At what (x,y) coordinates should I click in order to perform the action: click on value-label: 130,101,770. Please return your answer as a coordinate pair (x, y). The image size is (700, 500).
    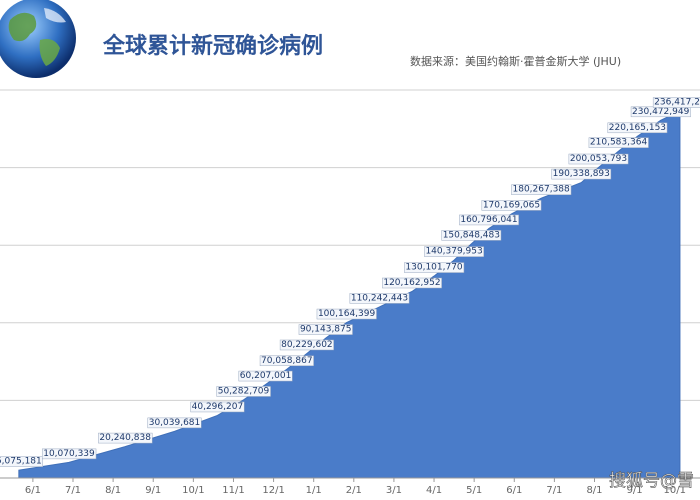
    Looking at the image, I should click on (434, 268).